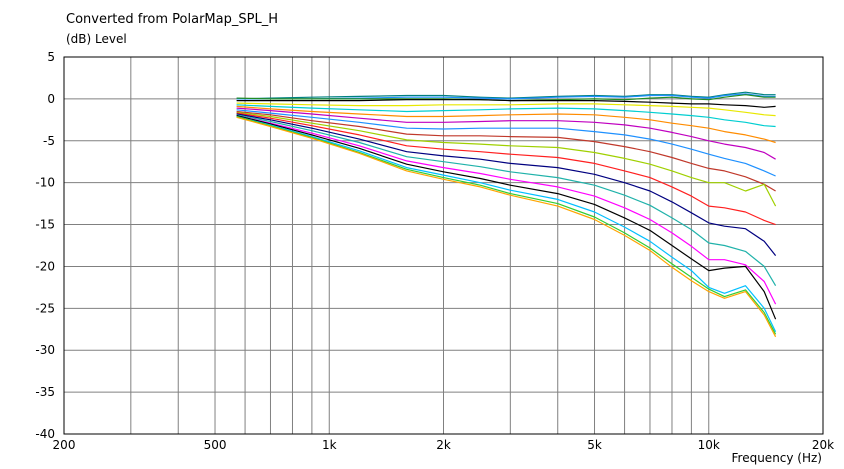  I want to click on x-tick-label: 2k, so click(443, 445).